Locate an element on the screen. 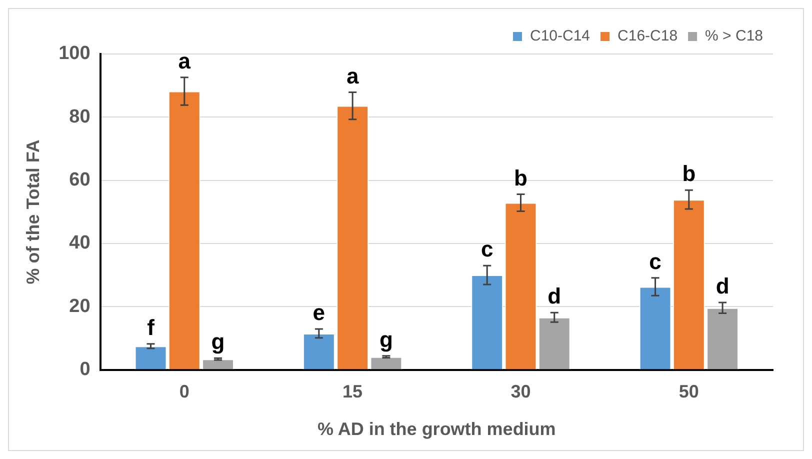 This screenshot has width=812, height=459. x-tick-label: 50 is located at coordinates (688, 392).